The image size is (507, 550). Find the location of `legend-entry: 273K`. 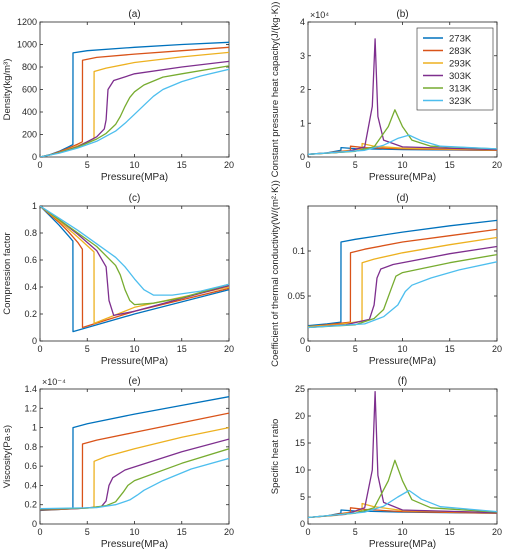

legend-entry: 273K is located at coordinates (460, 39).